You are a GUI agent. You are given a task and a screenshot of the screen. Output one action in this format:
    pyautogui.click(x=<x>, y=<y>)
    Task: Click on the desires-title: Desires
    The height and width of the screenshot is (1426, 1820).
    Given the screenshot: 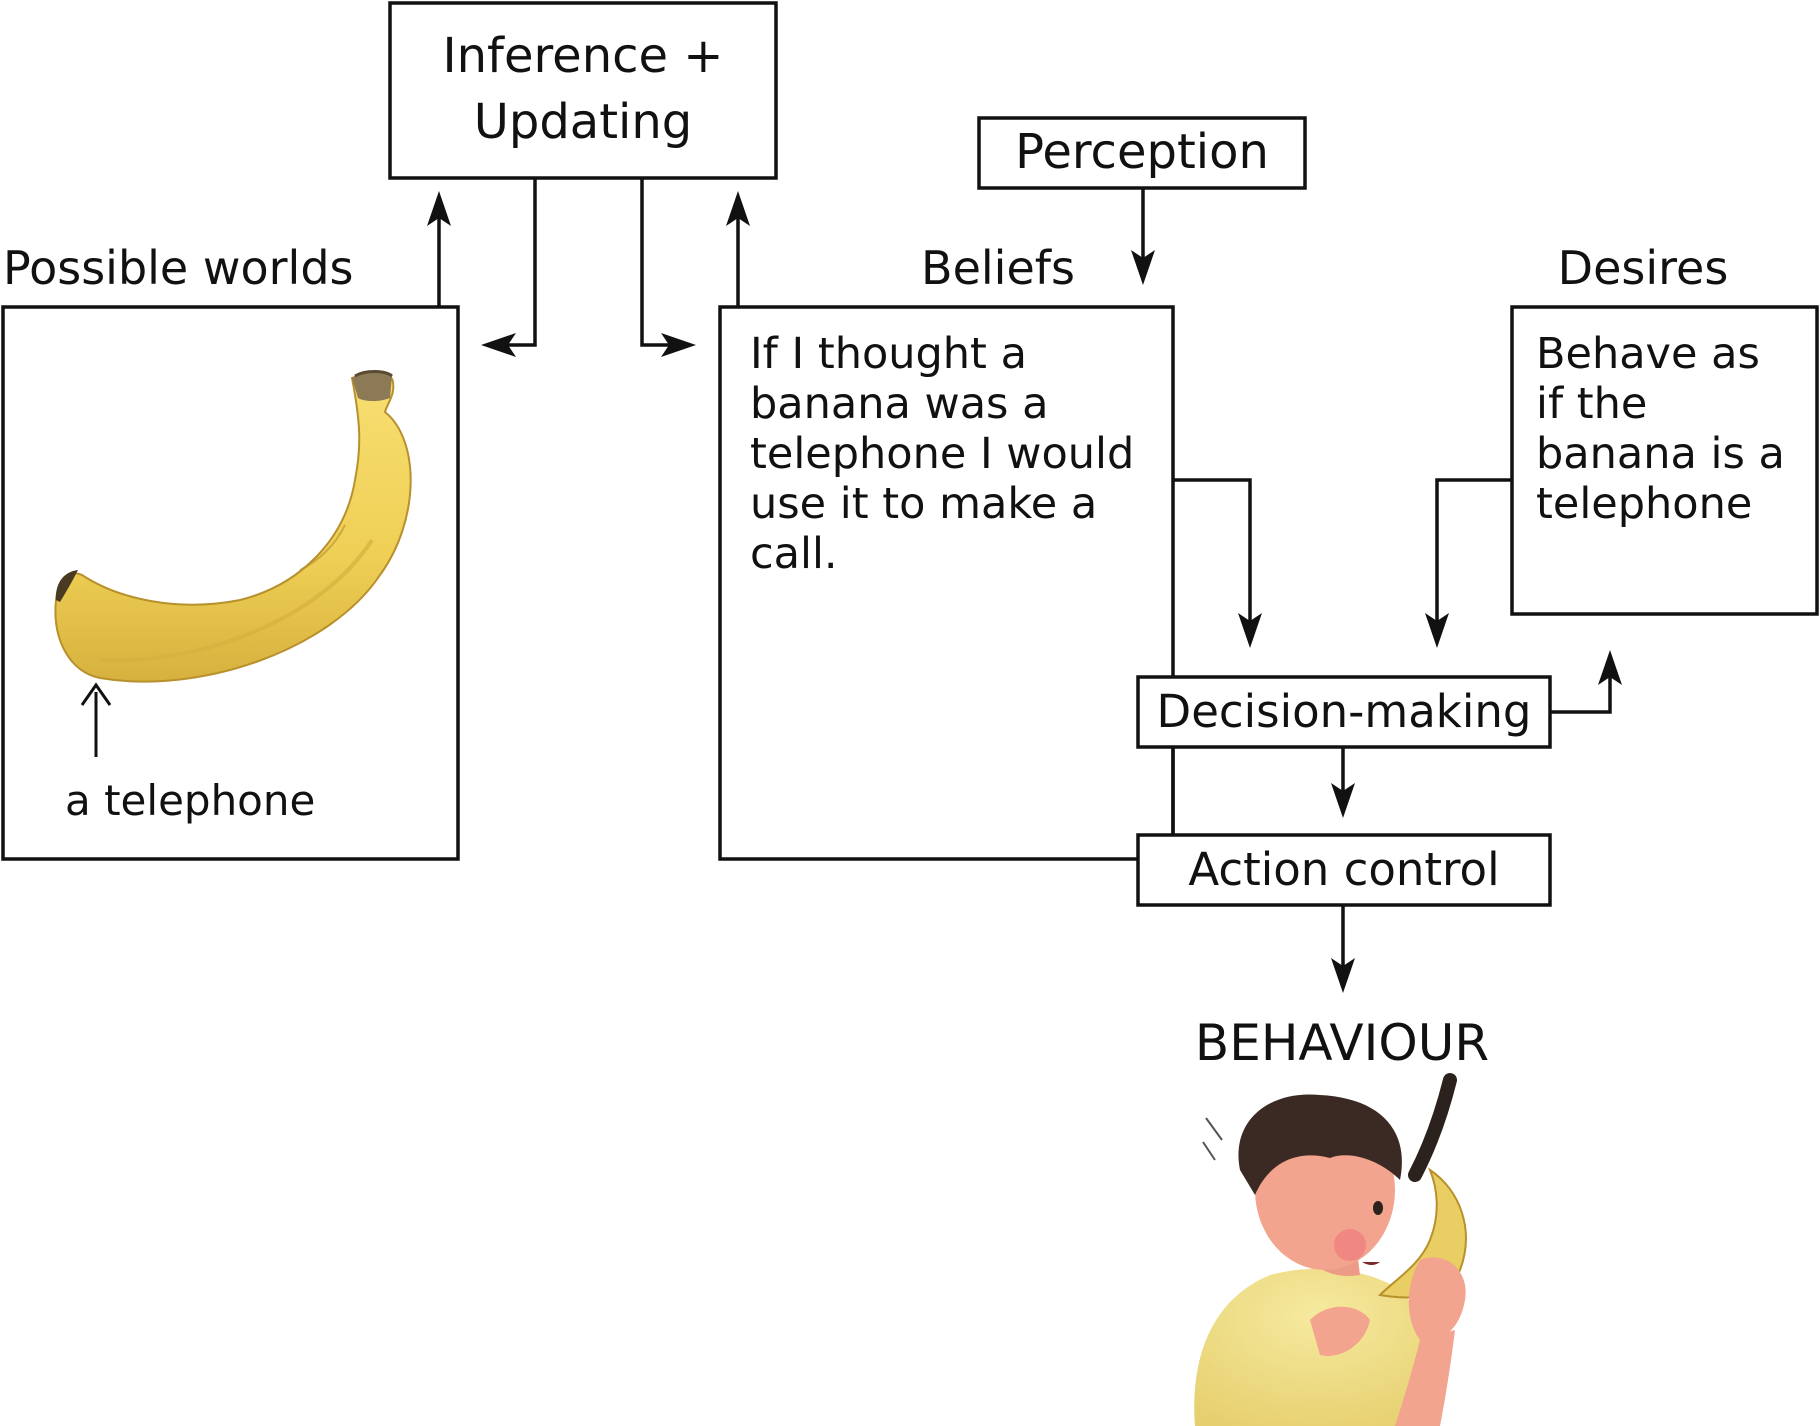 What is the action you would take?
    pyautogui.click(x=1643, y=268)
    